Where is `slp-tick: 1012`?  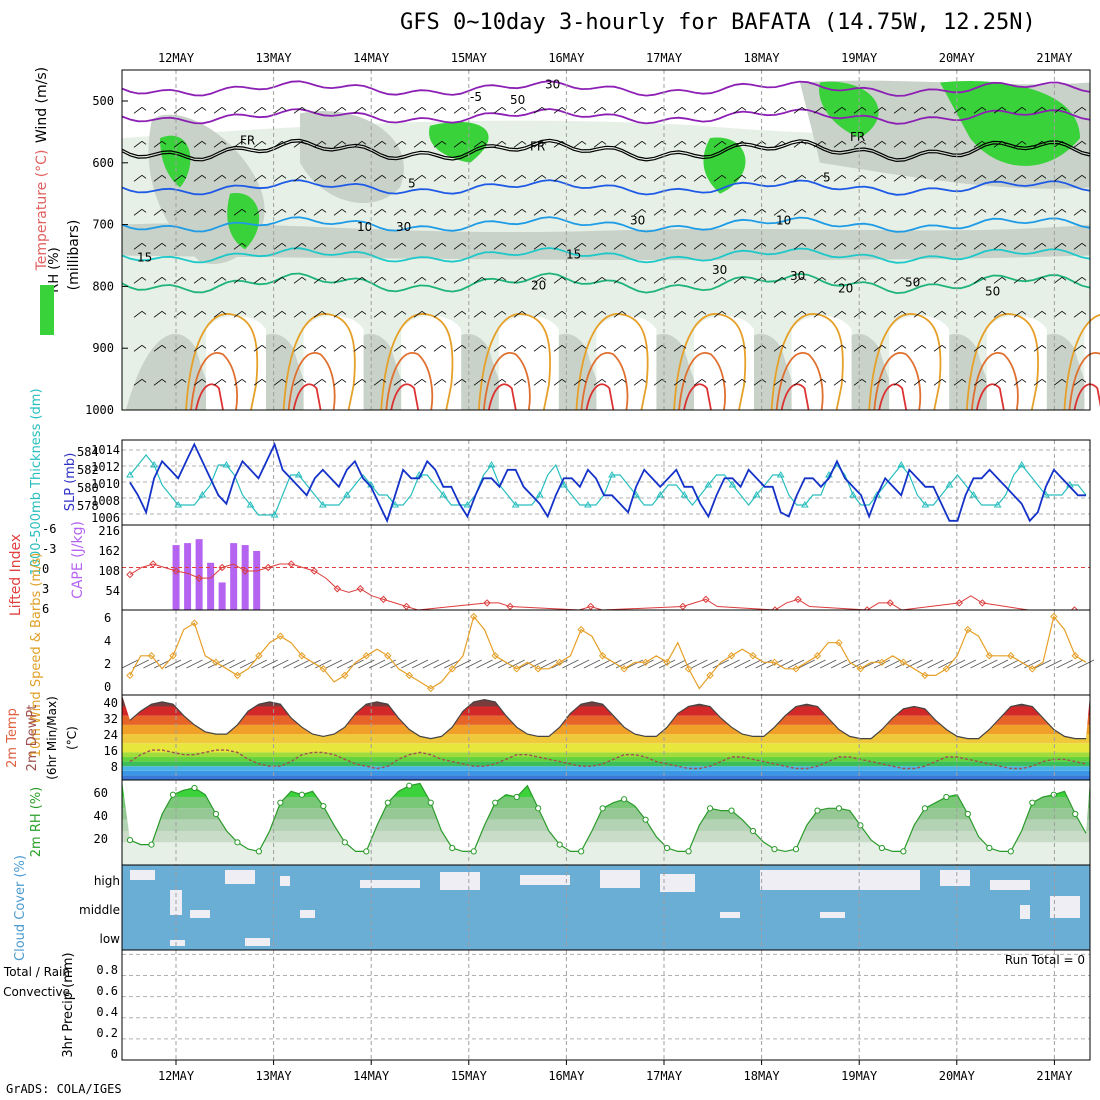 slp-tick: 1012 is located at coordinates (105, 467).